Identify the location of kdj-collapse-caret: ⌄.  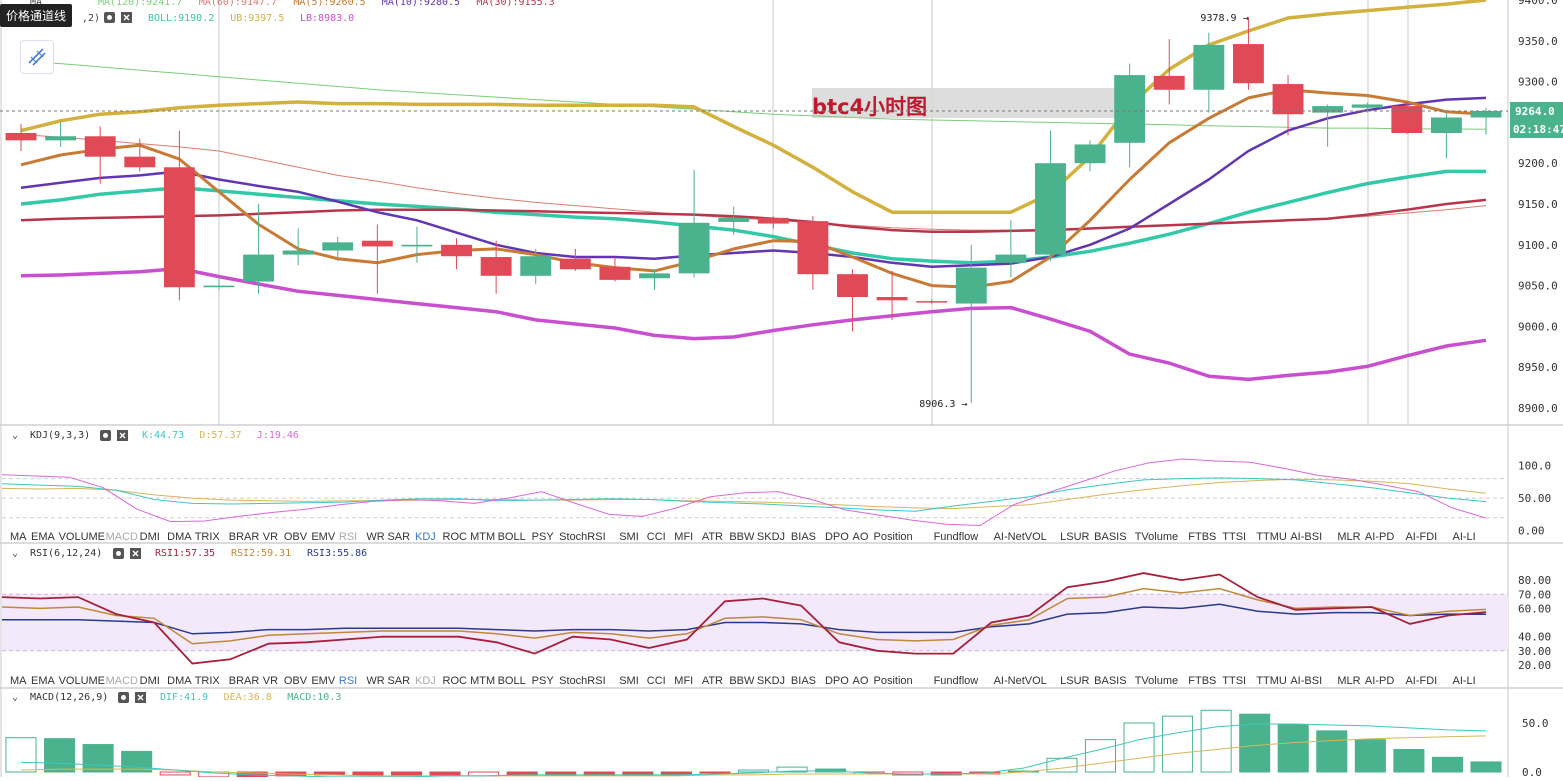
(15, 435).